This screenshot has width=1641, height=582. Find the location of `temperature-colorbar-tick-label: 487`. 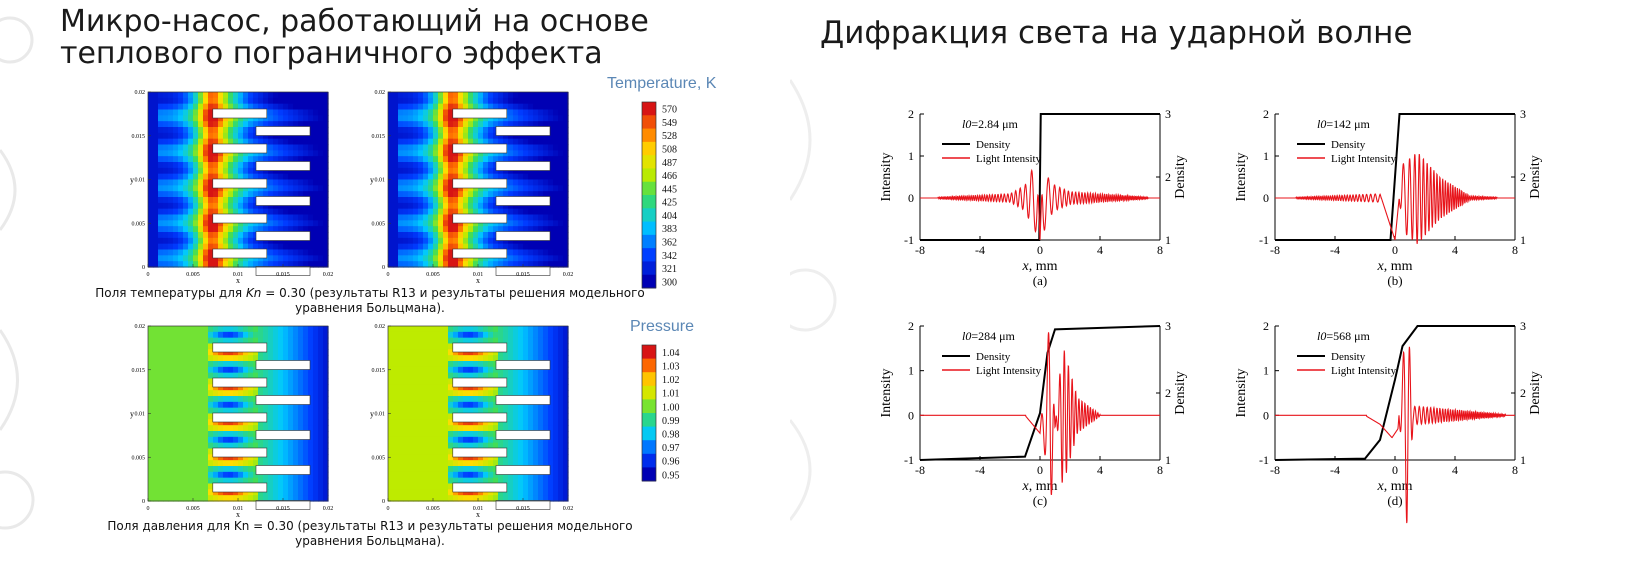

temperature-colorbar-tick-label: 487 is located at coordinates (669, 163).